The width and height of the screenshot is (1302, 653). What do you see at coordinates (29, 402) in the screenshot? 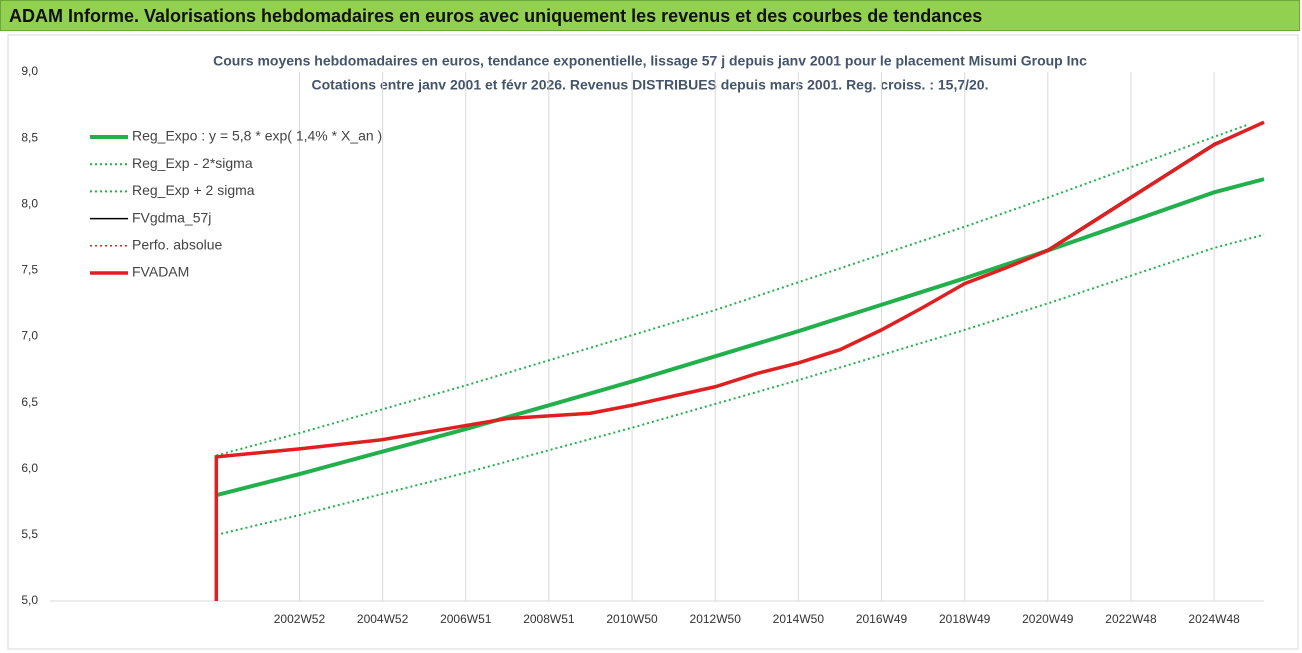
I see `y-tick-label: 6,5` at bounding box center [29, 402].